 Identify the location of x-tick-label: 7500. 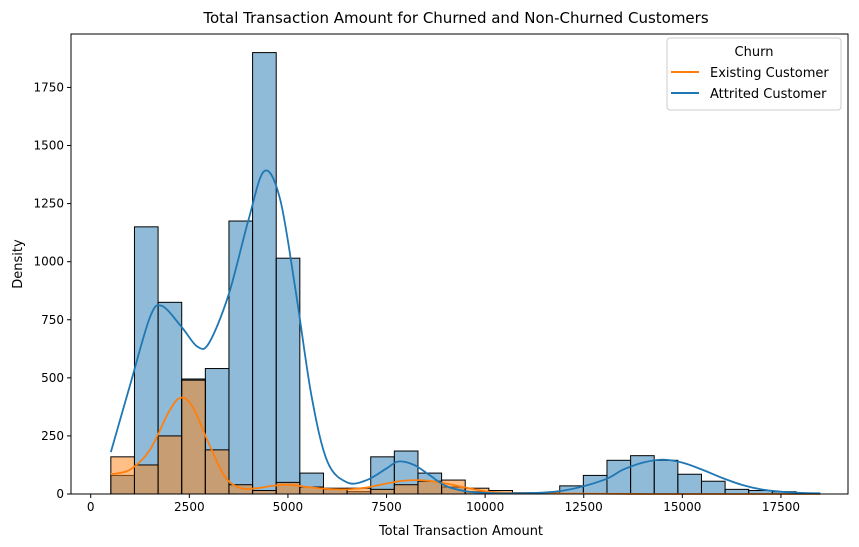
(386, 507).